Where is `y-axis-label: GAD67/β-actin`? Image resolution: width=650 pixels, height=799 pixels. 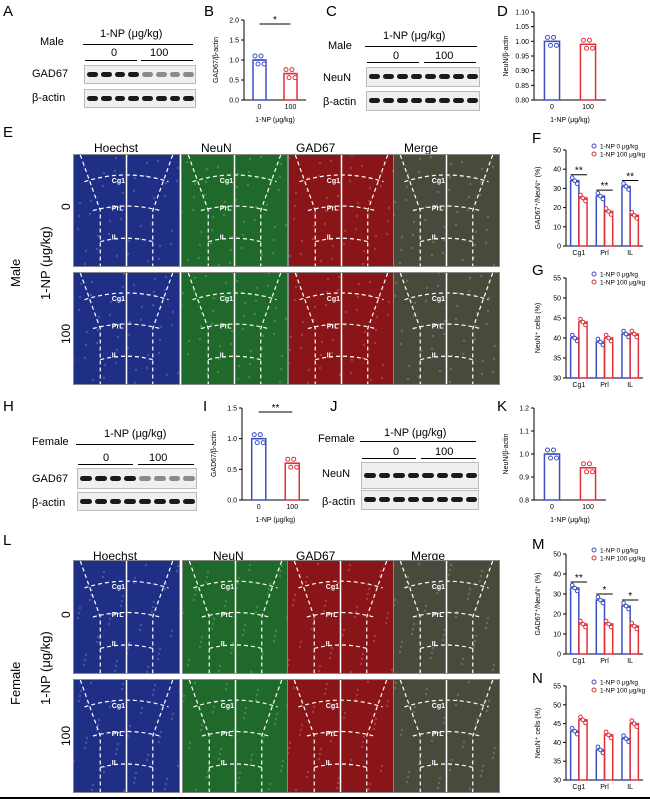 y-axis-label: GAD67/β-actin is located at coordinates (214, 454).